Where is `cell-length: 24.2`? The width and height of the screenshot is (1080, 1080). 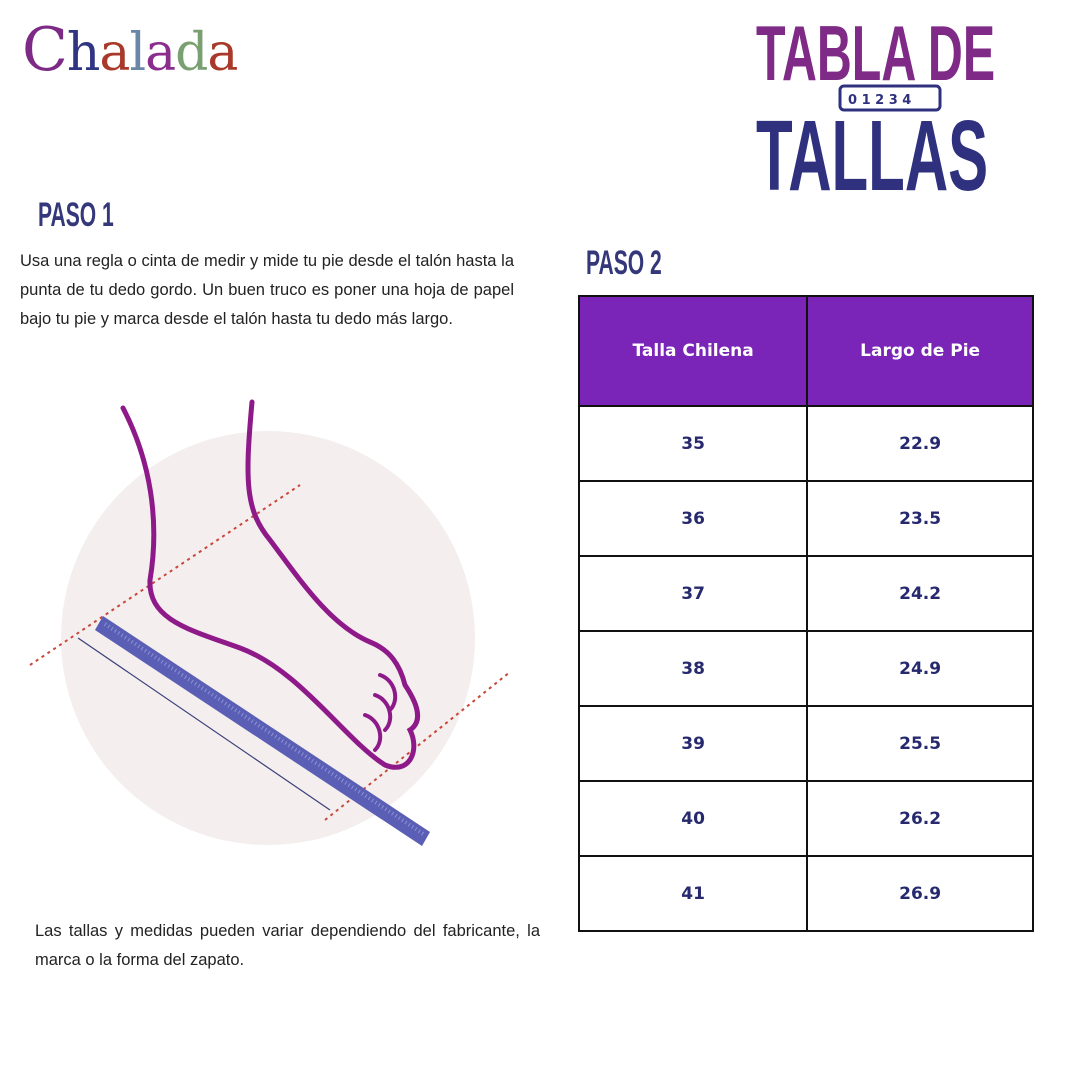 cell-length: 24.2 is located at coordinates (920, 593).